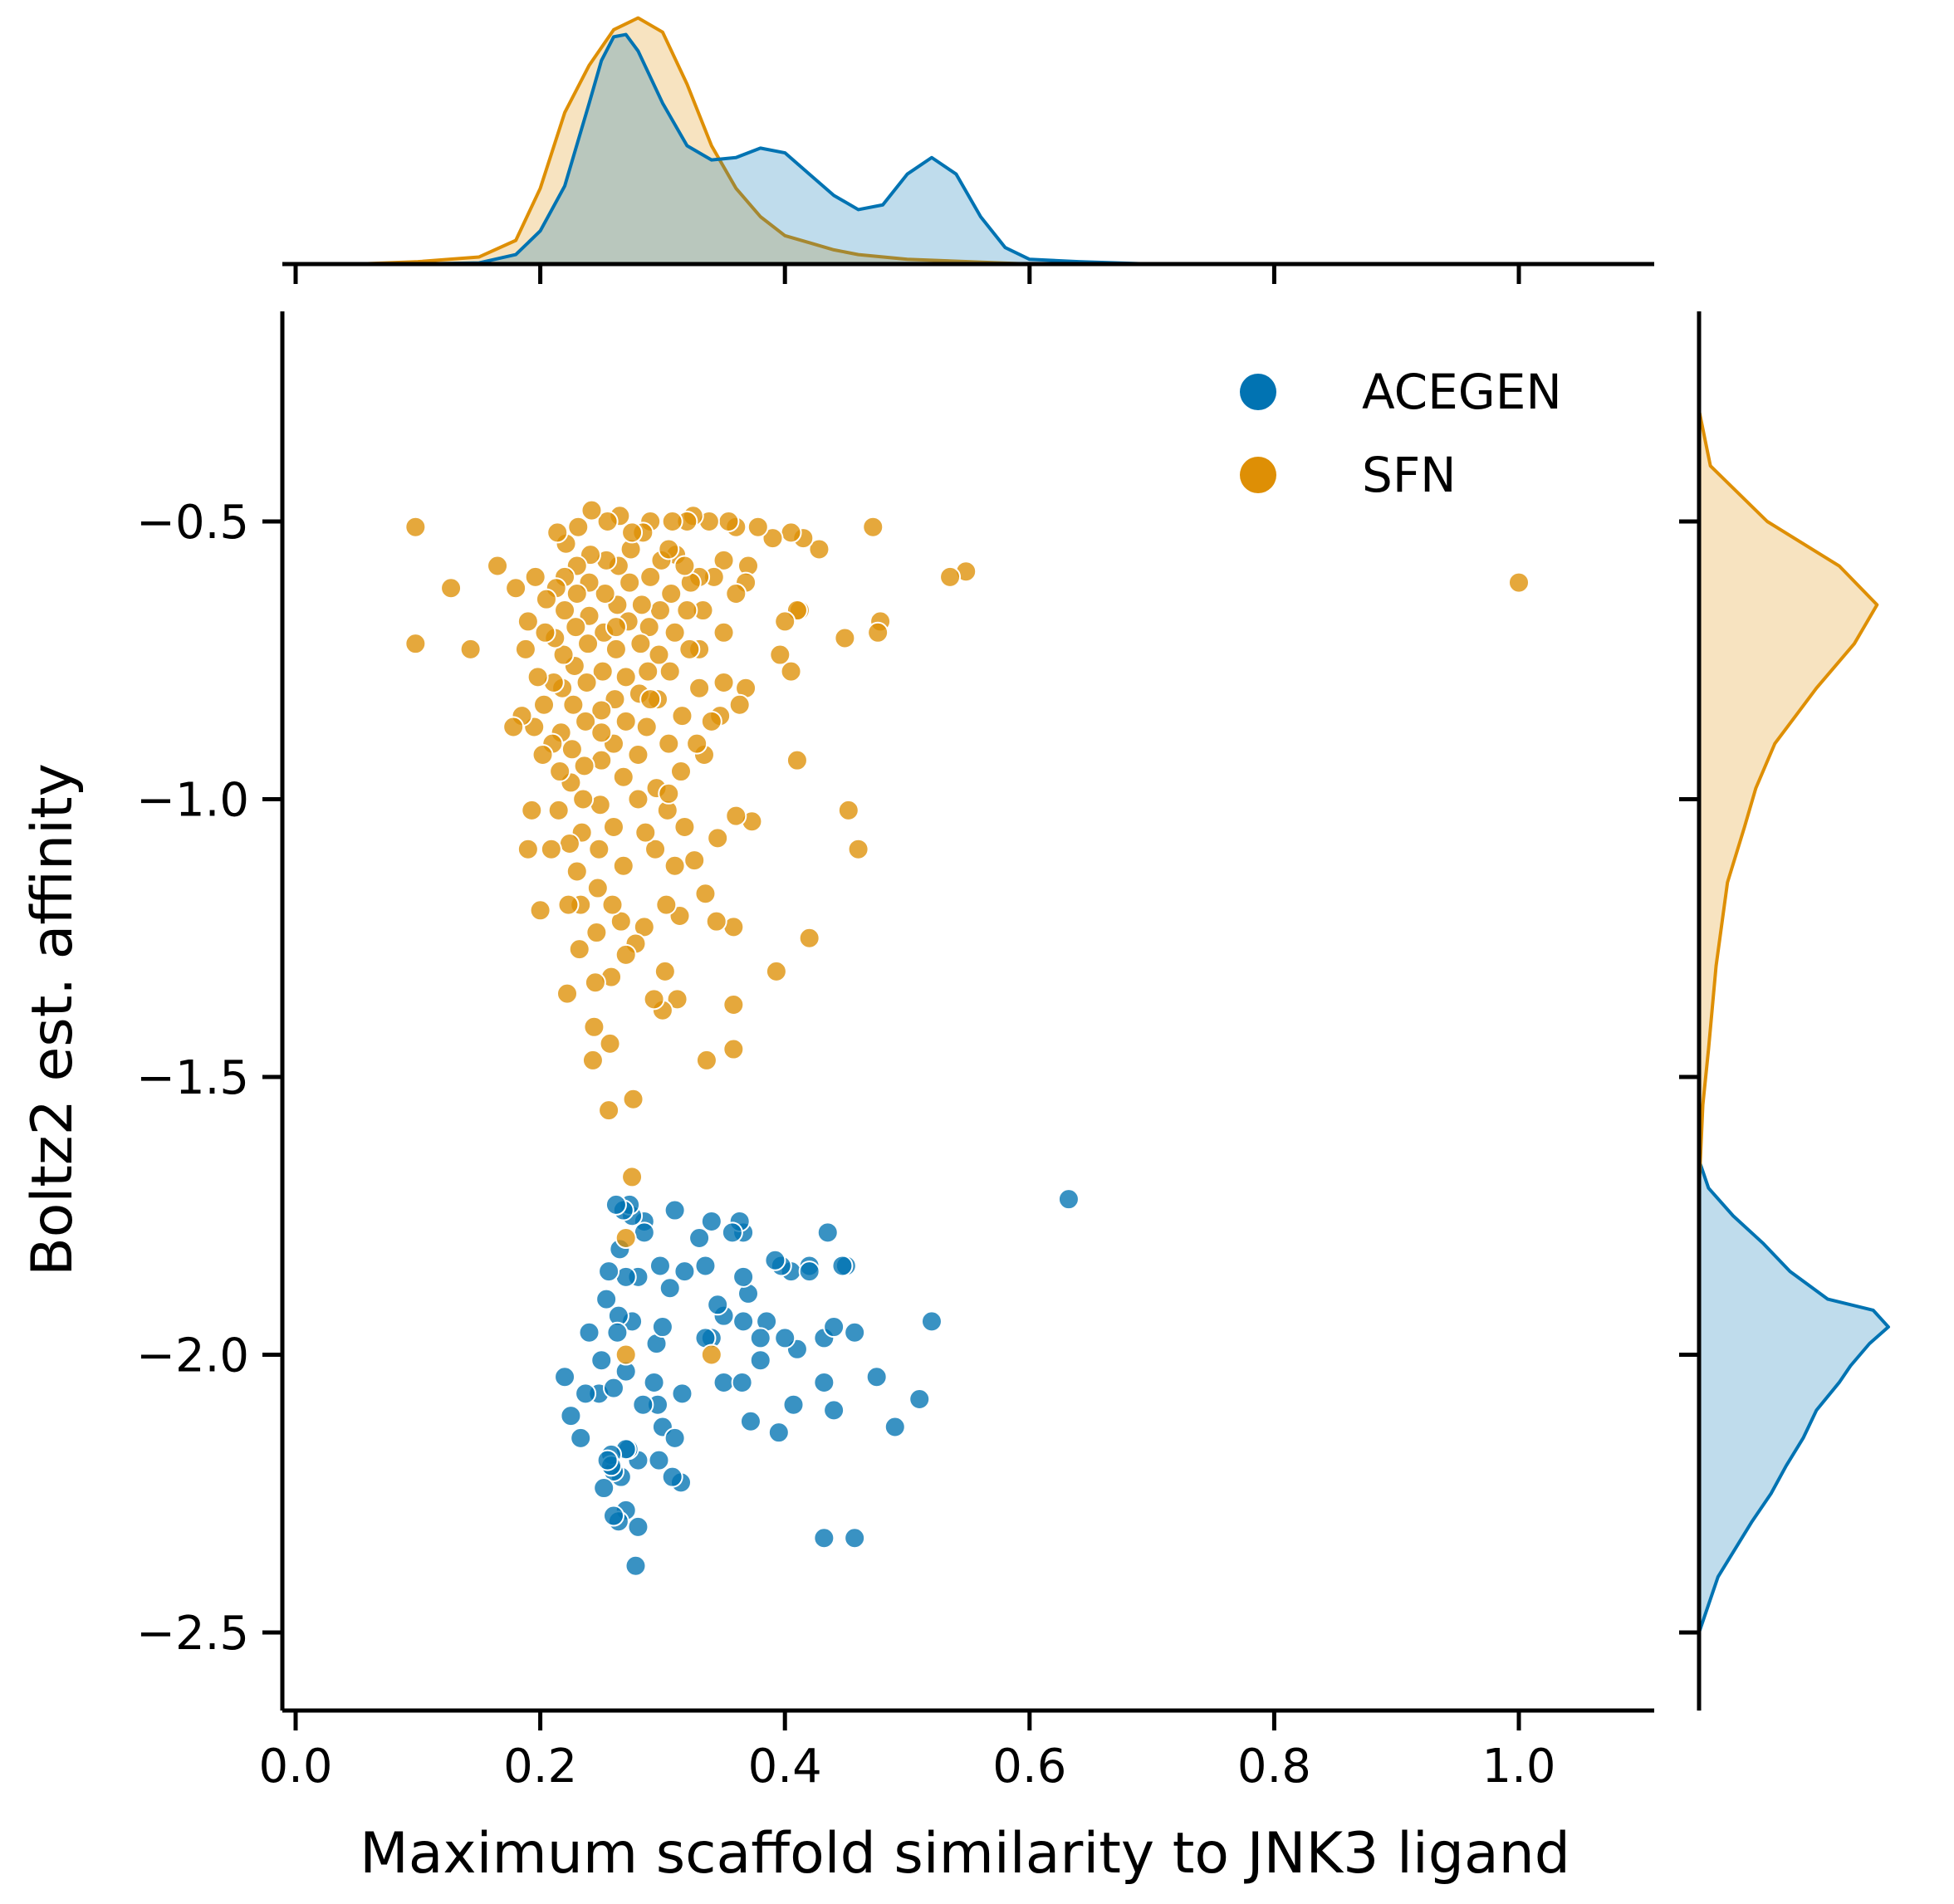  I want to click on right-marginal-axis, so click(1690, 1011).